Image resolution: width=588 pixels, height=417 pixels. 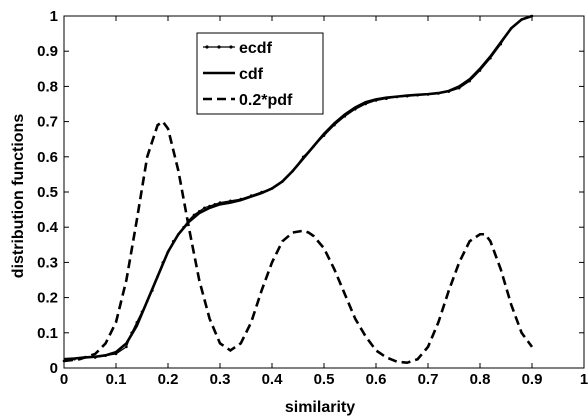 I want to click on y-tick-label: 0.3, so click(x=47, y=262).